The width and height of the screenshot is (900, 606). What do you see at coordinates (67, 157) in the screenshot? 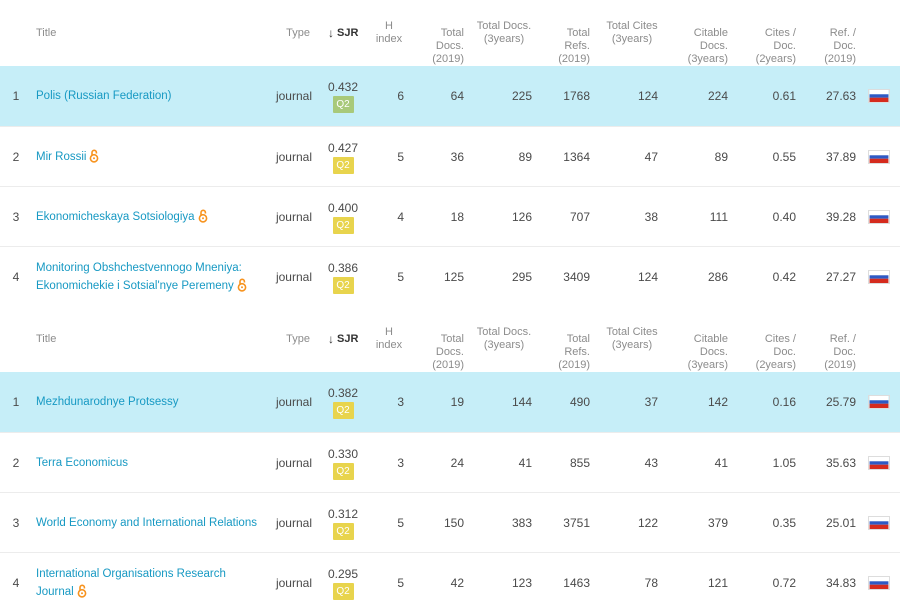
I see `journal-title-link: Mir Rossii` at bounding box center [67, 157].